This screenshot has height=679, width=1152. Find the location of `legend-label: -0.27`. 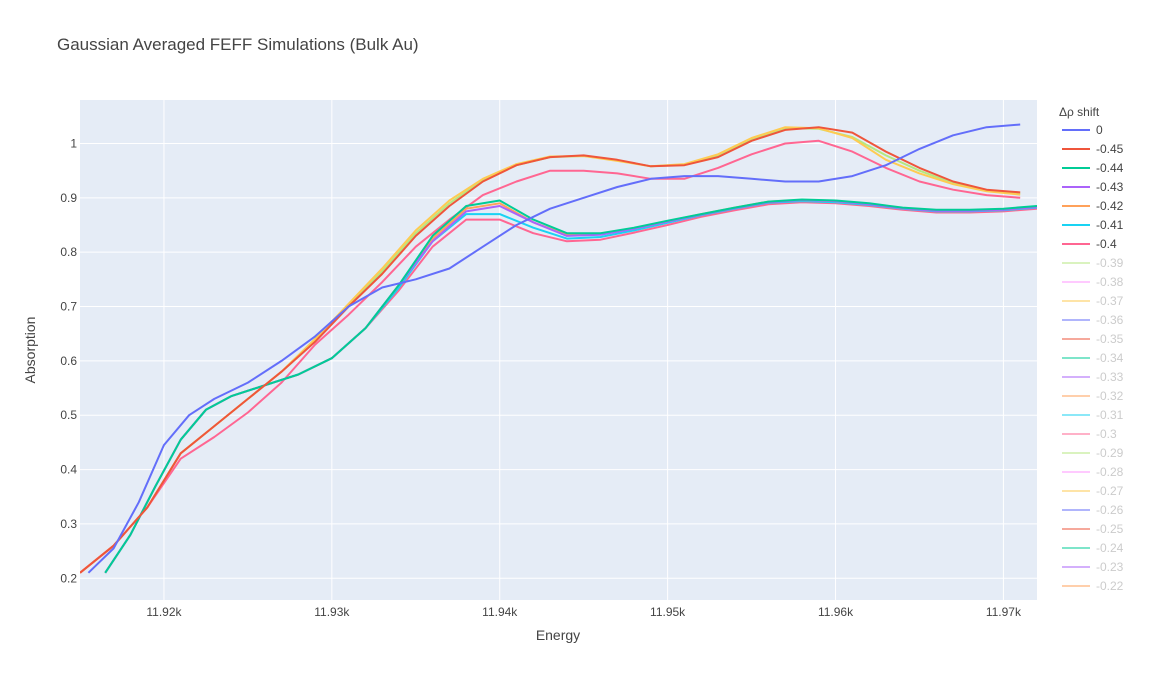

legend-label: -0.27 is located at coordinates (1110, 491).